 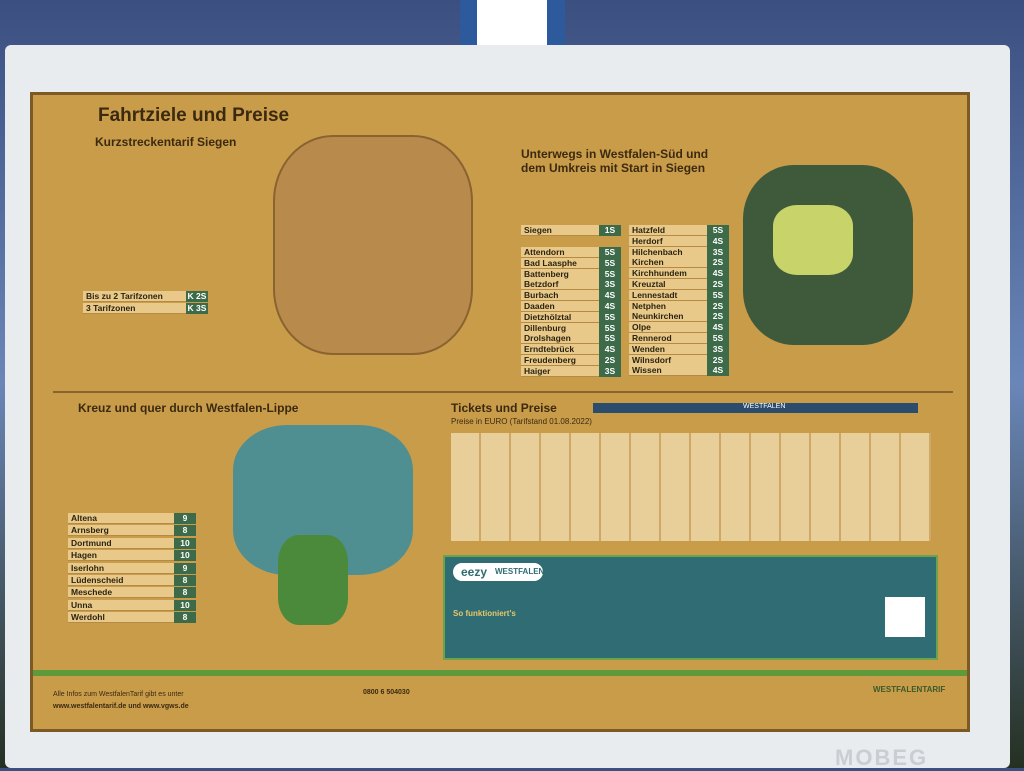 What do you see at coordinates (690, 607) in the screenshot?
I see `eezy-box: eezy WESTFALEN So funktioniert's` at bounding box center [690, 607].